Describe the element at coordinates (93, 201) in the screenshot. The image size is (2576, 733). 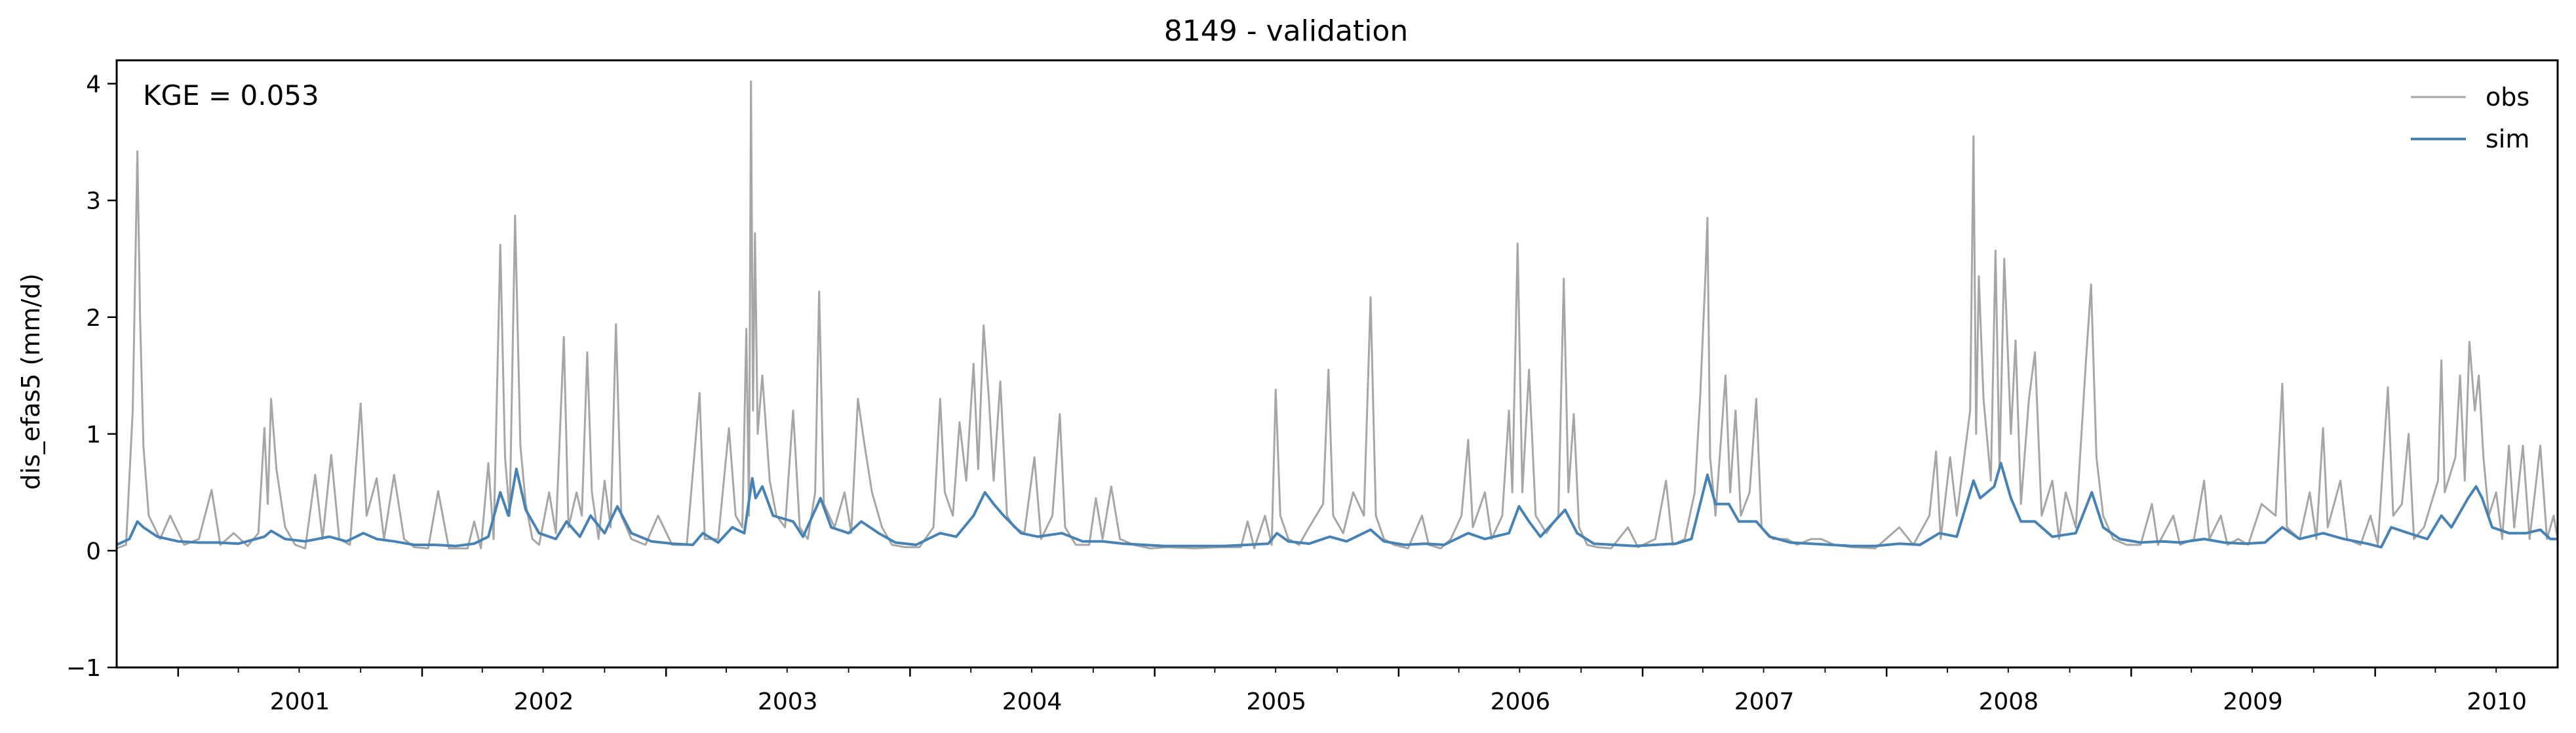
I see `y-tick-label: 3` at that location.